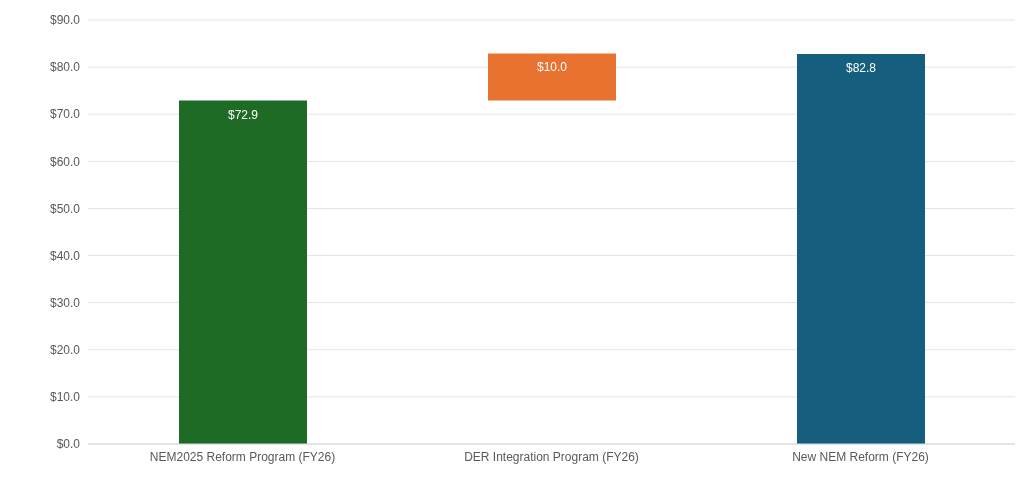 This screenshot has height=484, width=1033. I want to click on y-tick-label: $40.0, so click(65, 255).